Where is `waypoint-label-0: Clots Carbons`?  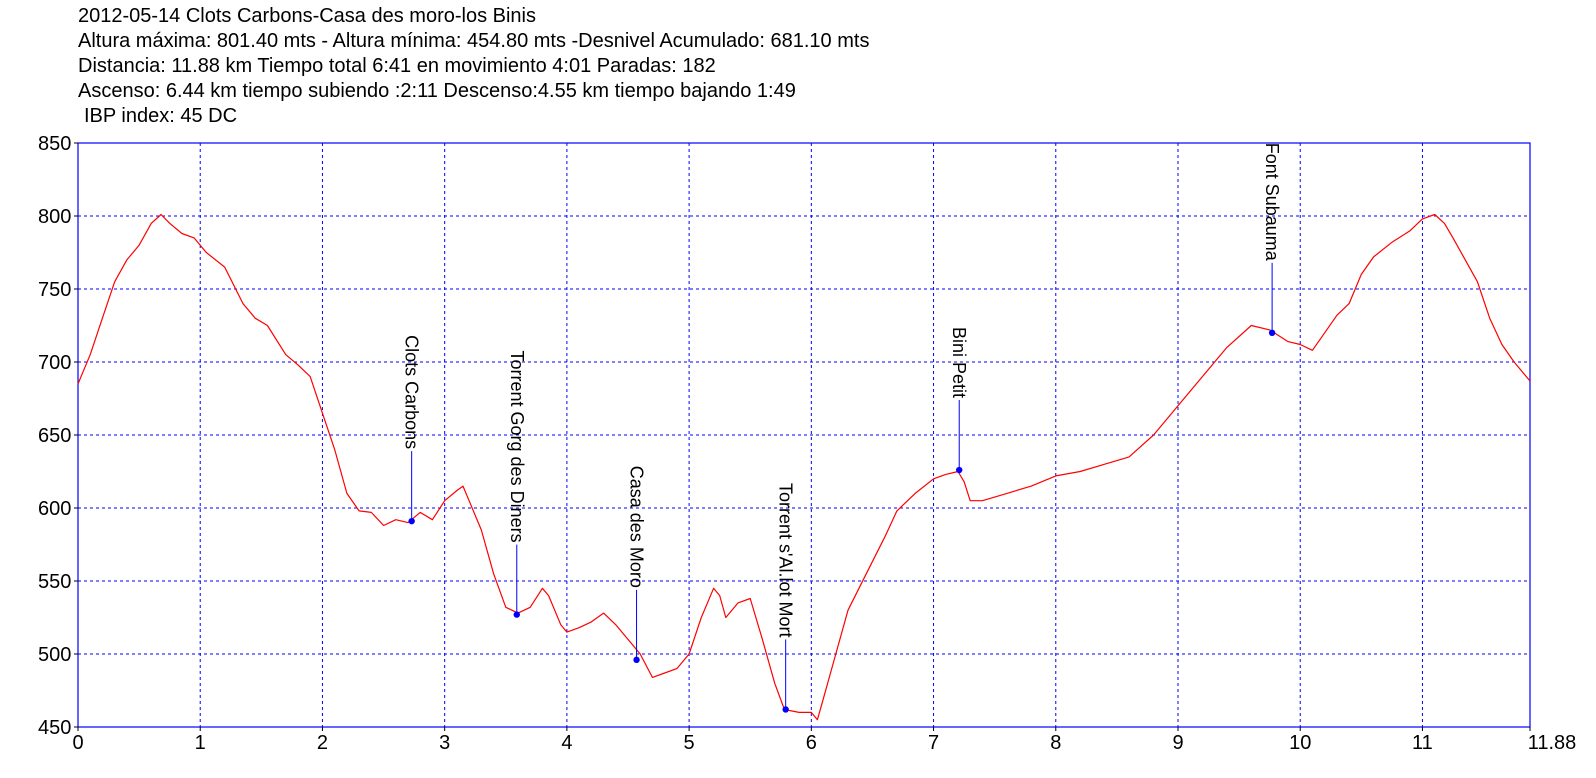
waypoint-label-0: Clots Carbons is located at coordinates (412, 392).